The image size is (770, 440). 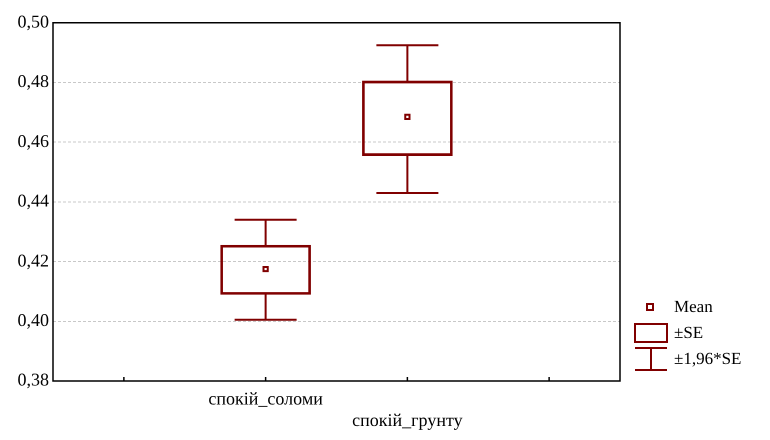 I want to click on y-tick-label: 0,38, so click(x=33, y=380).